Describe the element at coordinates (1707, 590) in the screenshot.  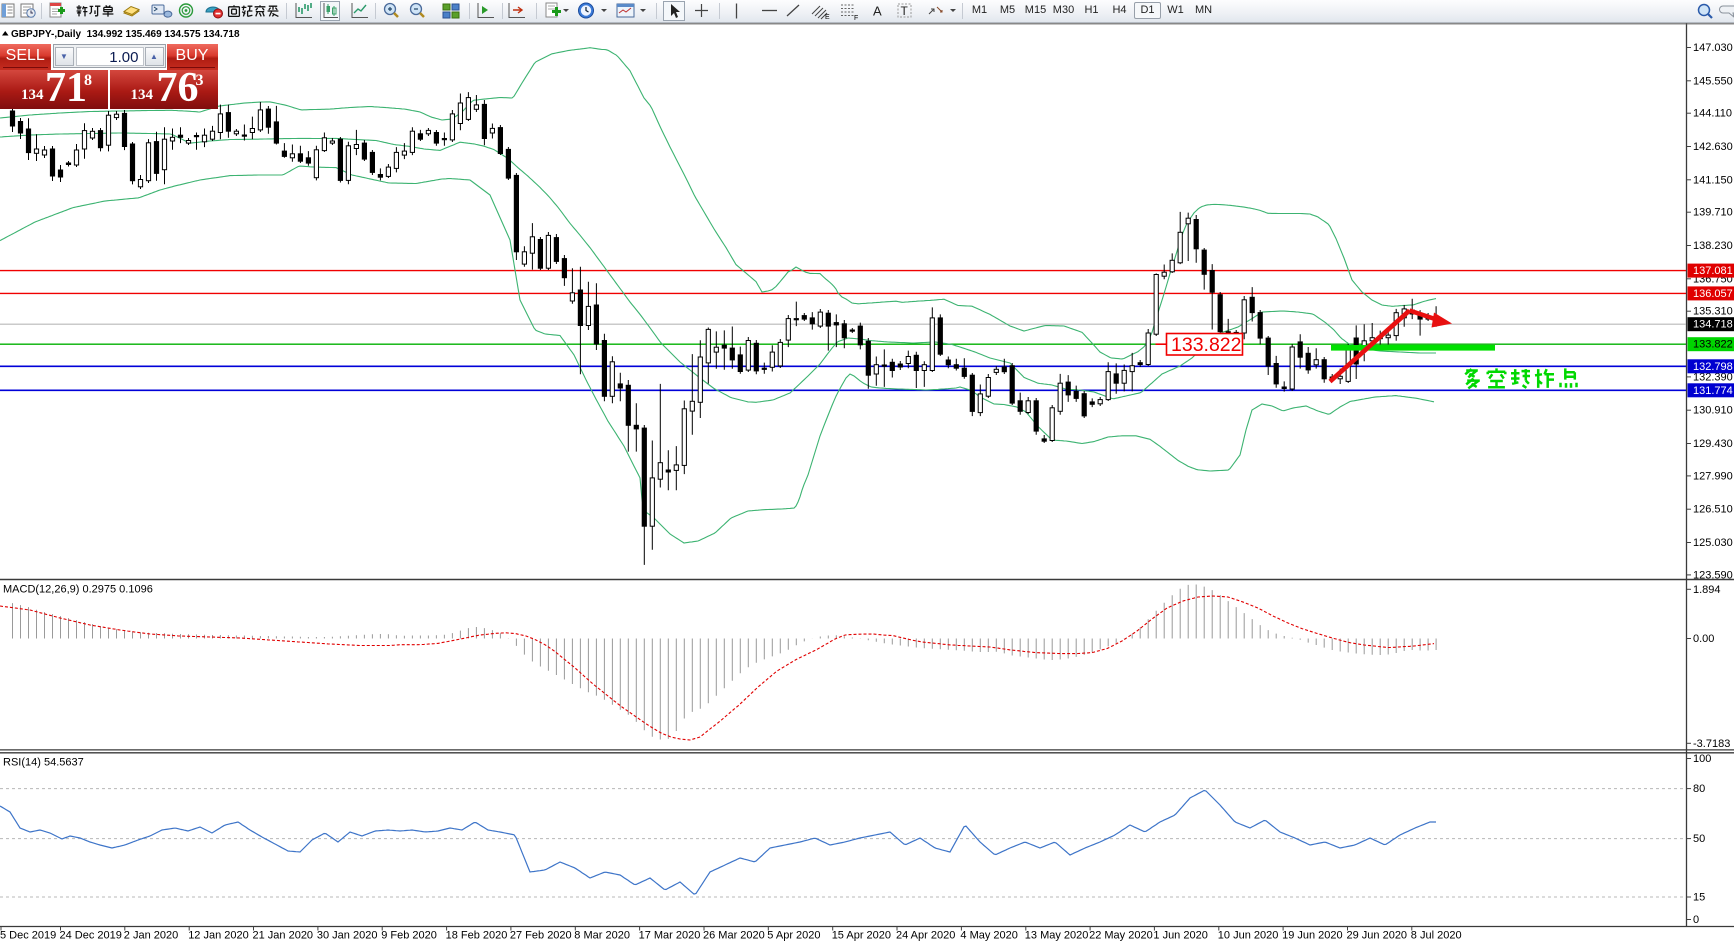
I see `svg-text: 1.894` at that location.